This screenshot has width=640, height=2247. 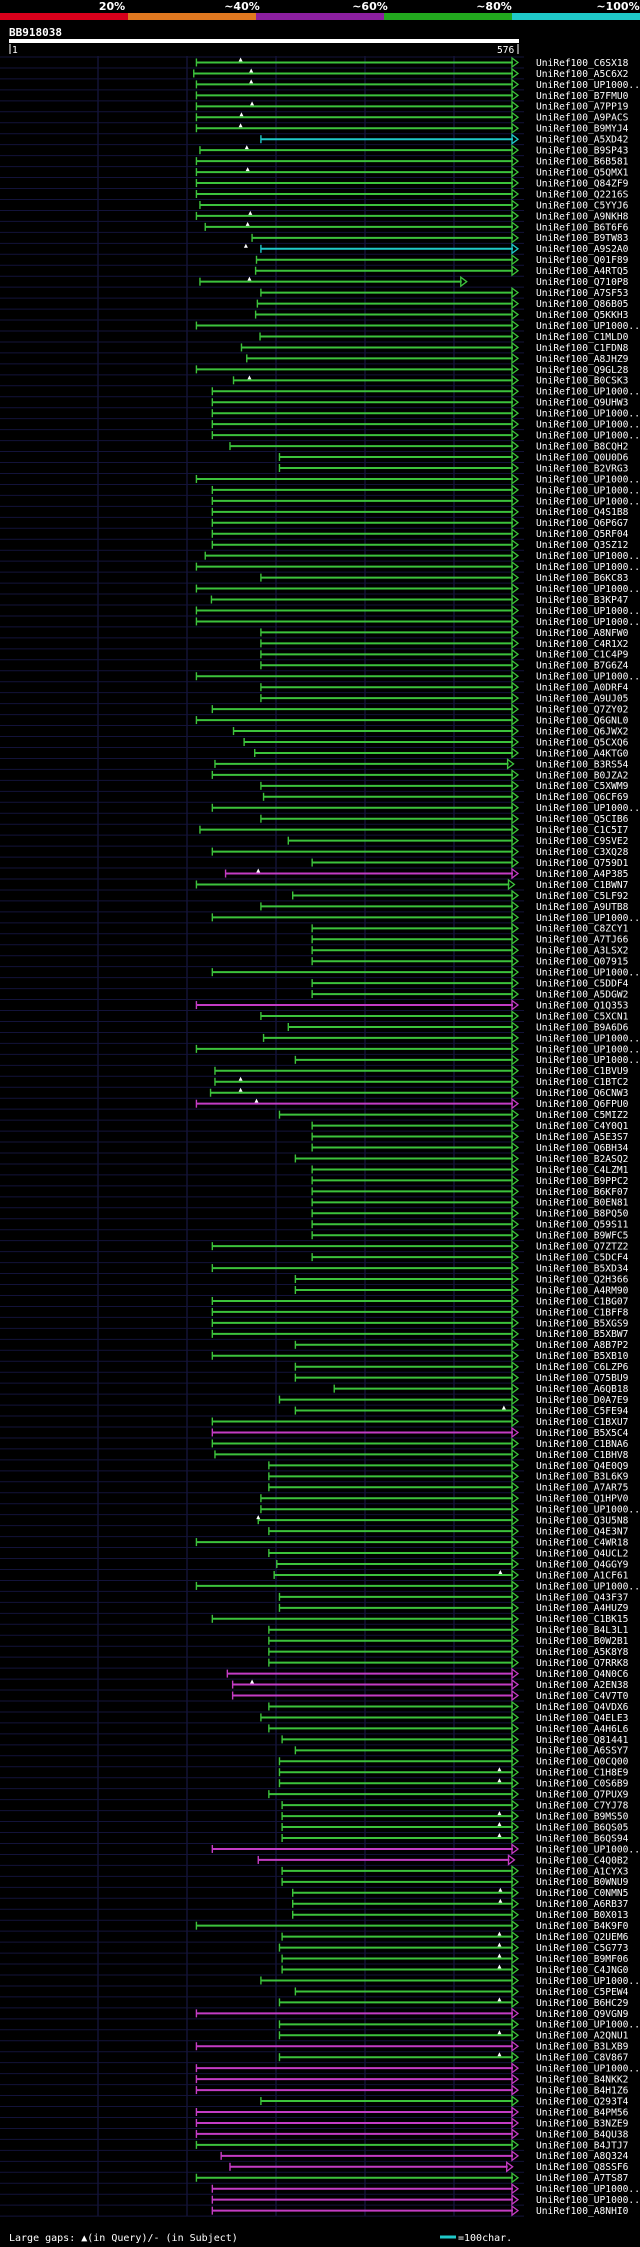 I want to click on hit-row: UniRef100_B4JTJ7, so click(x=412, y=2145).